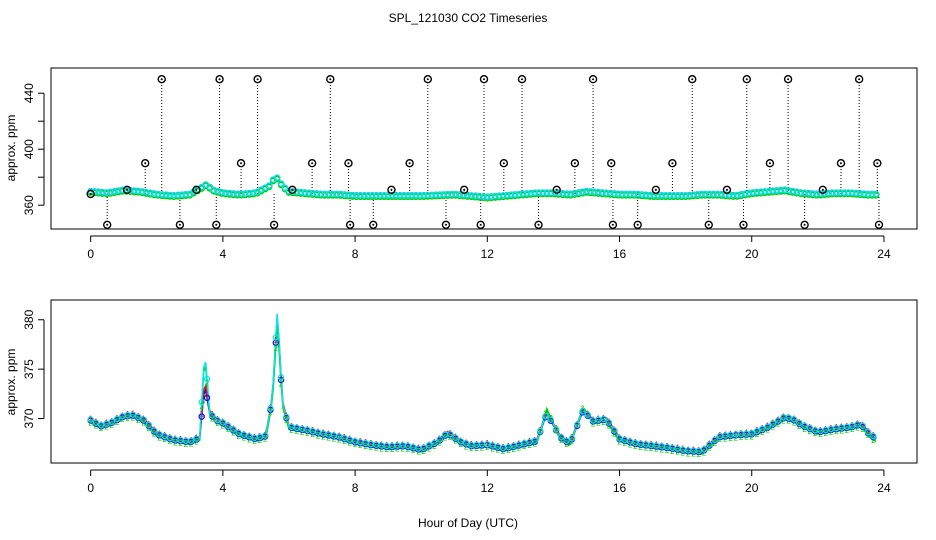  Describe the element at coordinates (620, 488) in the screenshot. I see `bottom-x-tick-label: 16` at that location.